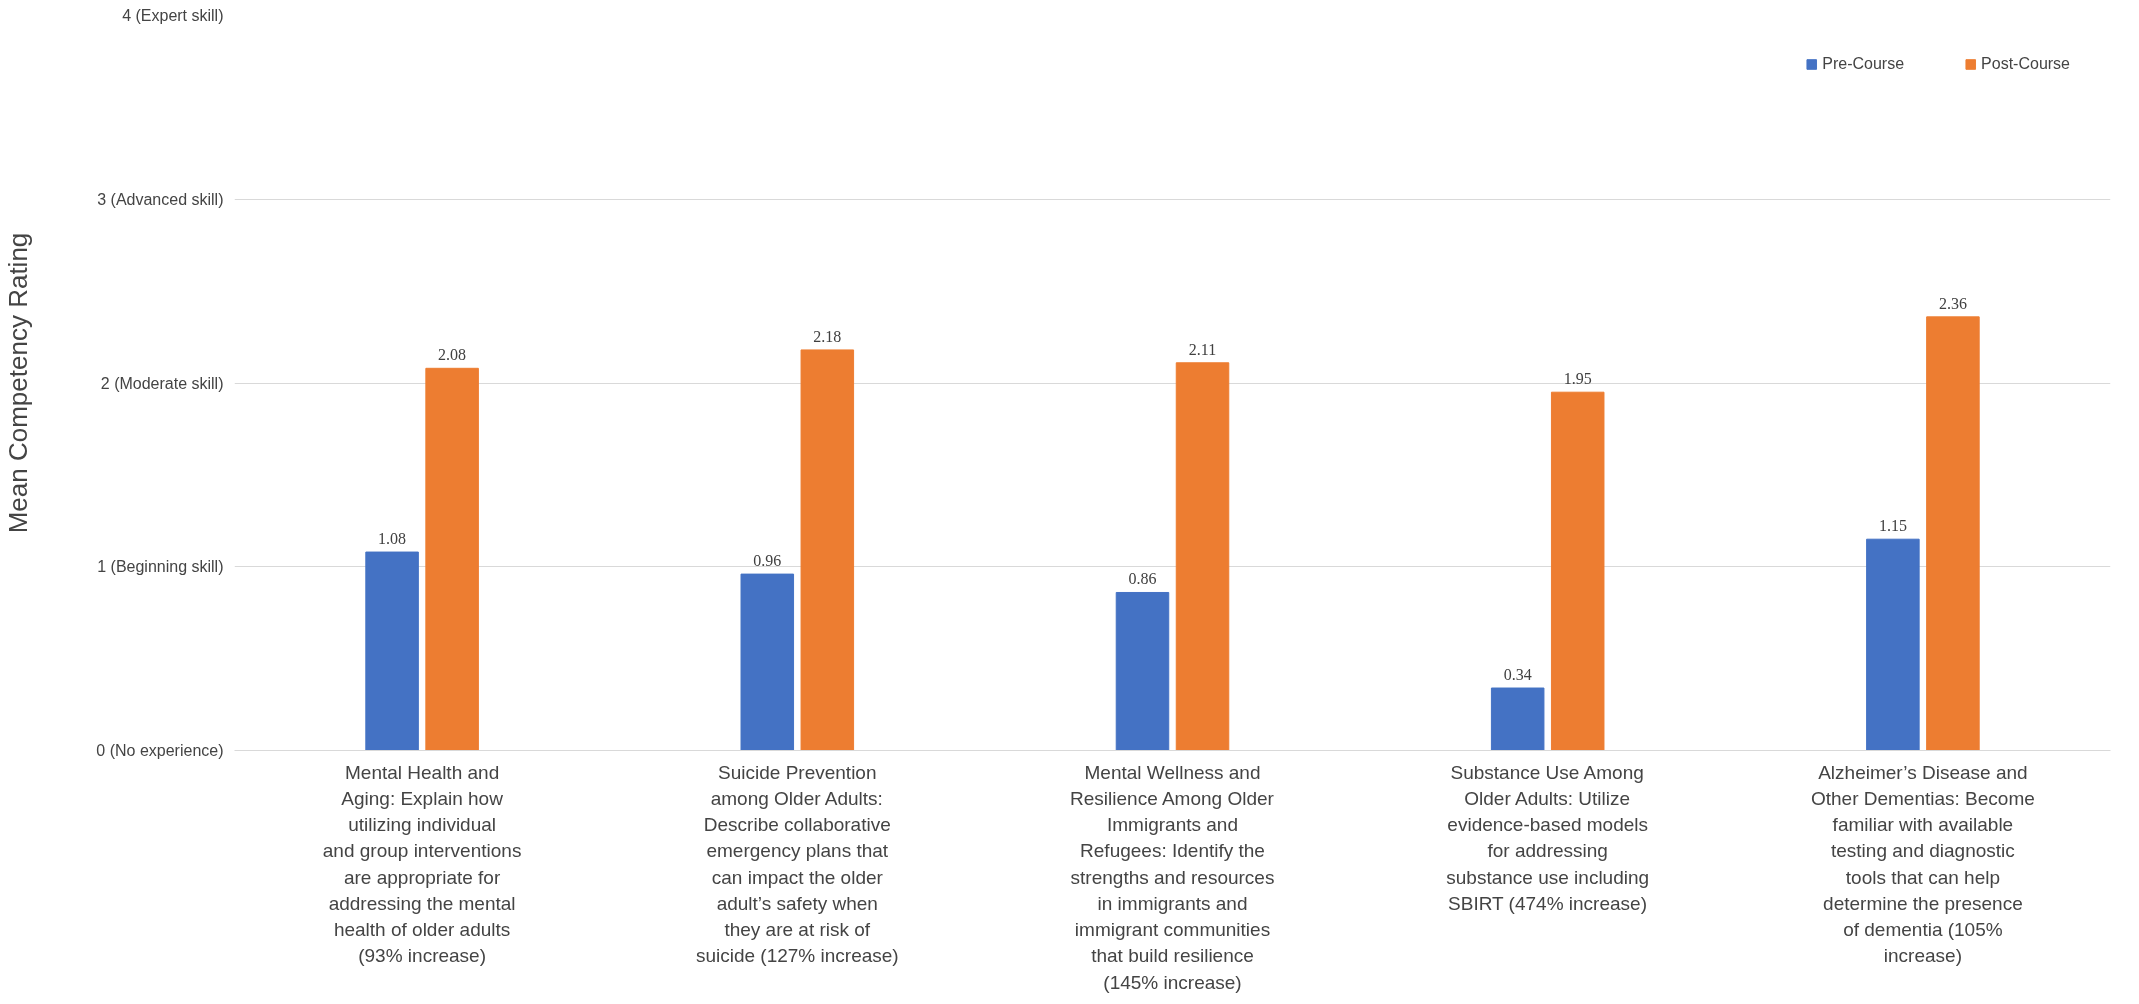 The image size is (2139, 1004). What do you see at coordinates (827, 336) in the screenshot?
I see `data-label: 2.18` at bounding box center [827, 336].